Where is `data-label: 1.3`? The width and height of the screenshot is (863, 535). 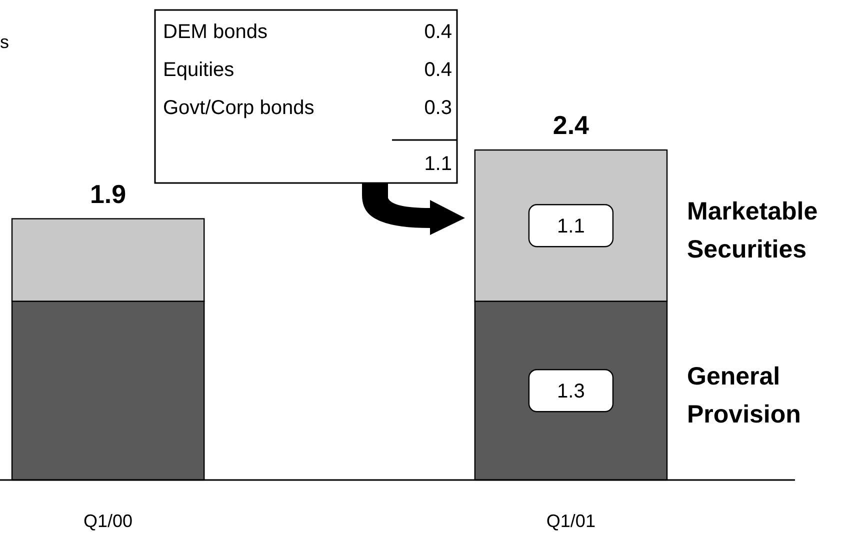
data-label: 1.3 is located at coordinates (571, 391).